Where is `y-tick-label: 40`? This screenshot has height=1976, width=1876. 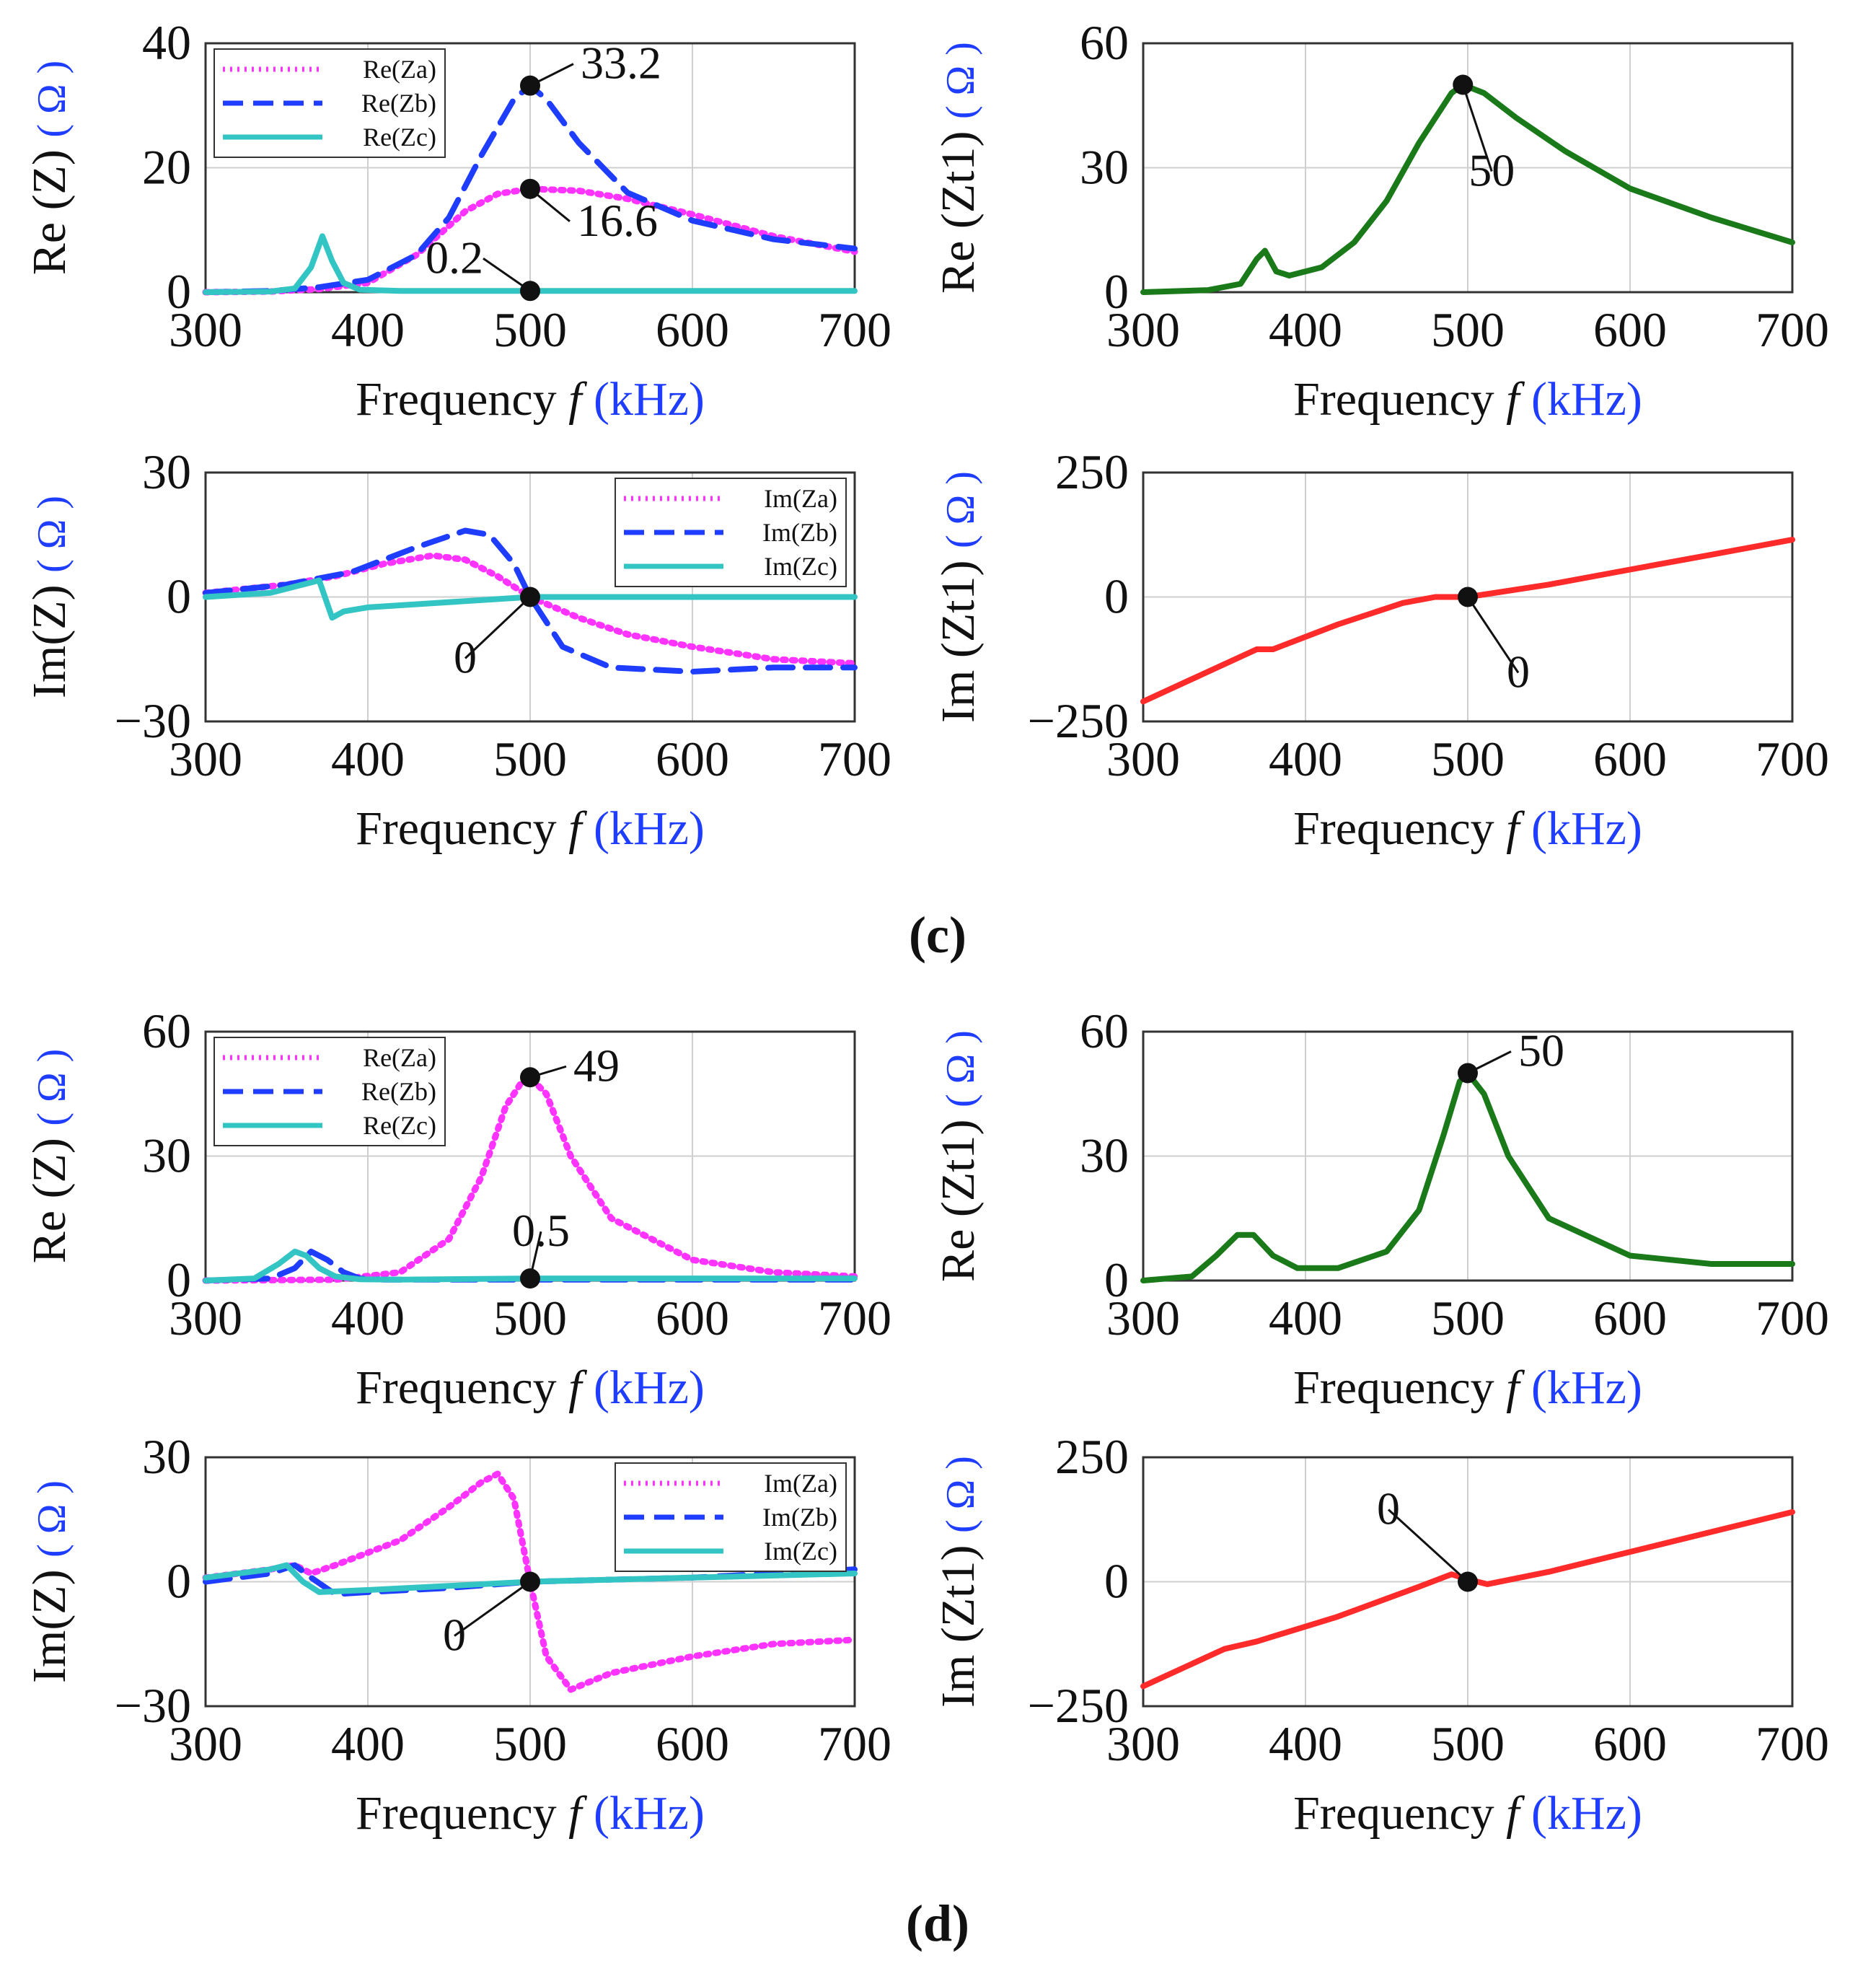
y-tick-label: 40 is located at coordinates (167, 43).